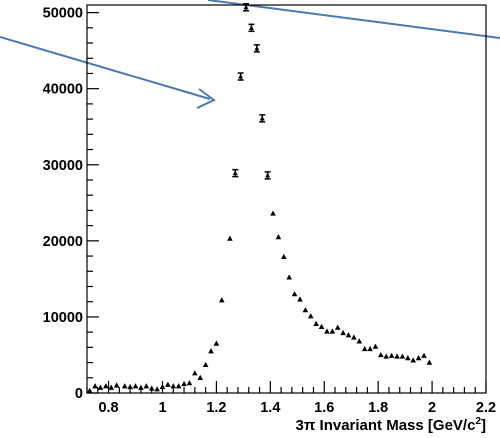  What do you see at coordinates (216, 408) in the screenshot?
I see `x-tick-label: 1.2` at bounding box center [216, 408].